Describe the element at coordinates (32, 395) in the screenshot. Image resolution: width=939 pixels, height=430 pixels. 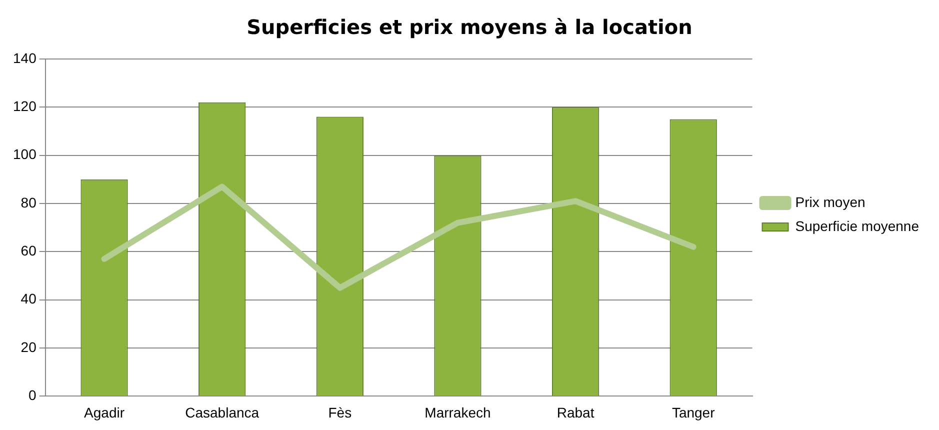
I see `y-tick-label: 0` at that location.